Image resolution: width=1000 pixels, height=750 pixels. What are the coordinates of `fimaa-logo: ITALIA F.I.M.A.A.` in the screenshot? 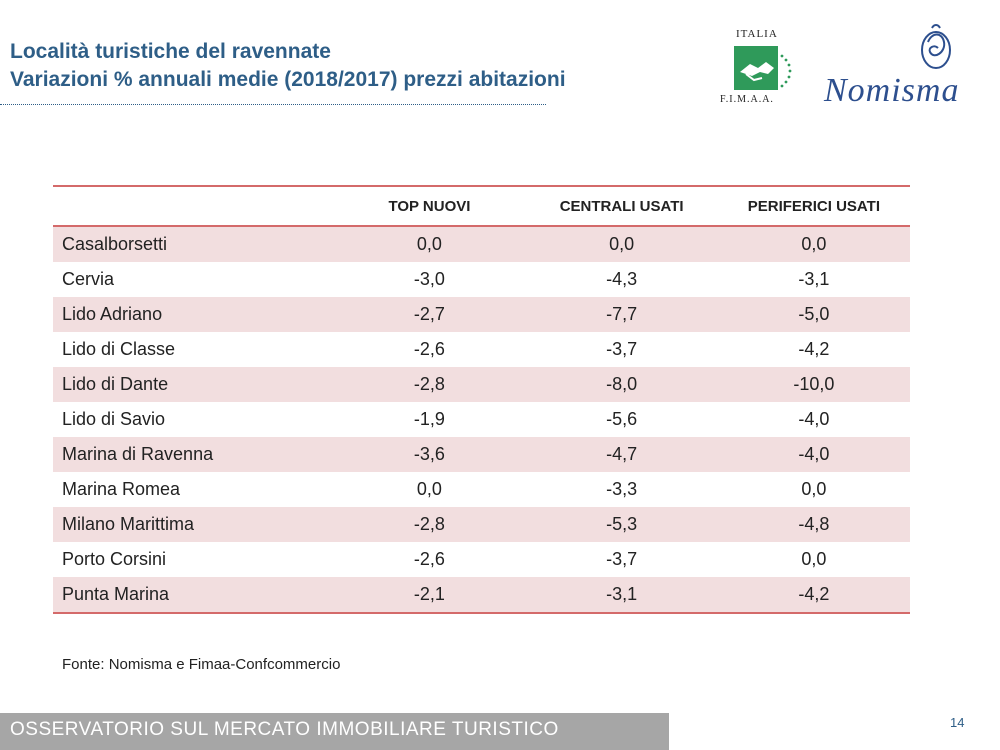 It's located at (759, 69).